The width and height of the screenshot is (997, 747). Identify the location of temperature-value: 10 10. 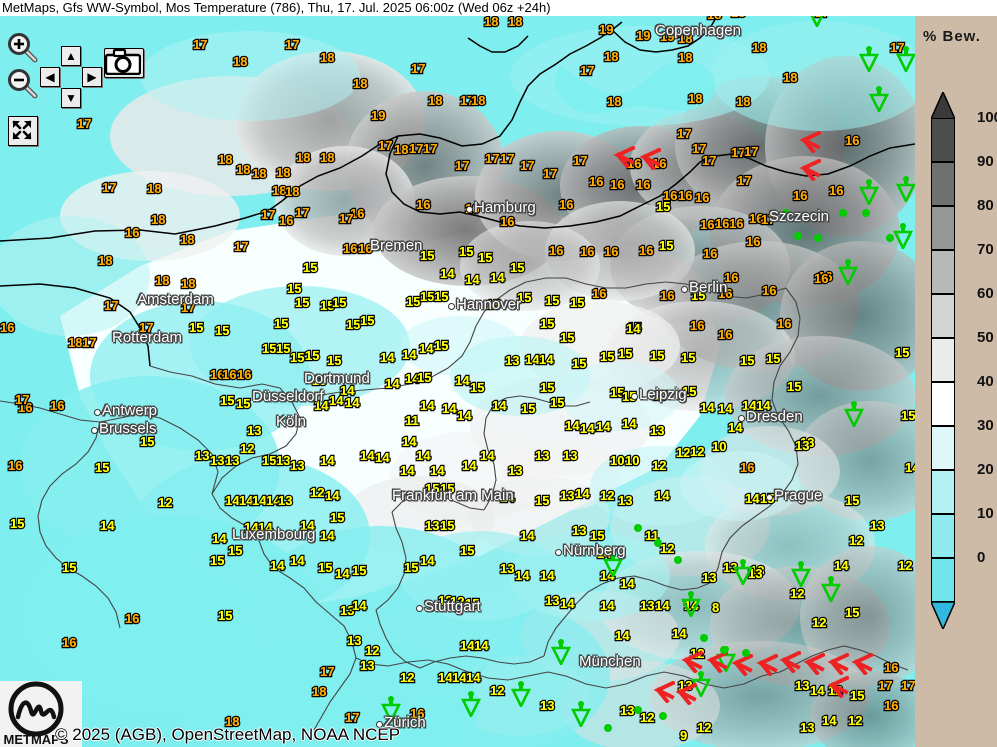
(632, 461).